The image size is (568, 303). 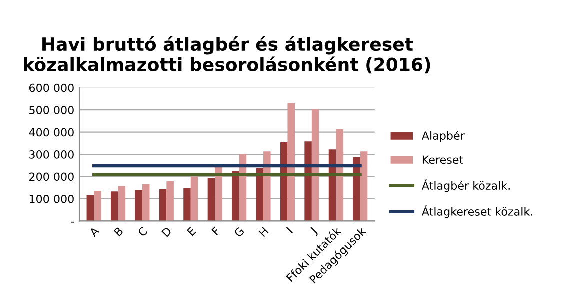 What do you see at coordinates (443, 136) in the screenshot?
I see `legend-label: Alapbér` at bounding box center [443, 136].